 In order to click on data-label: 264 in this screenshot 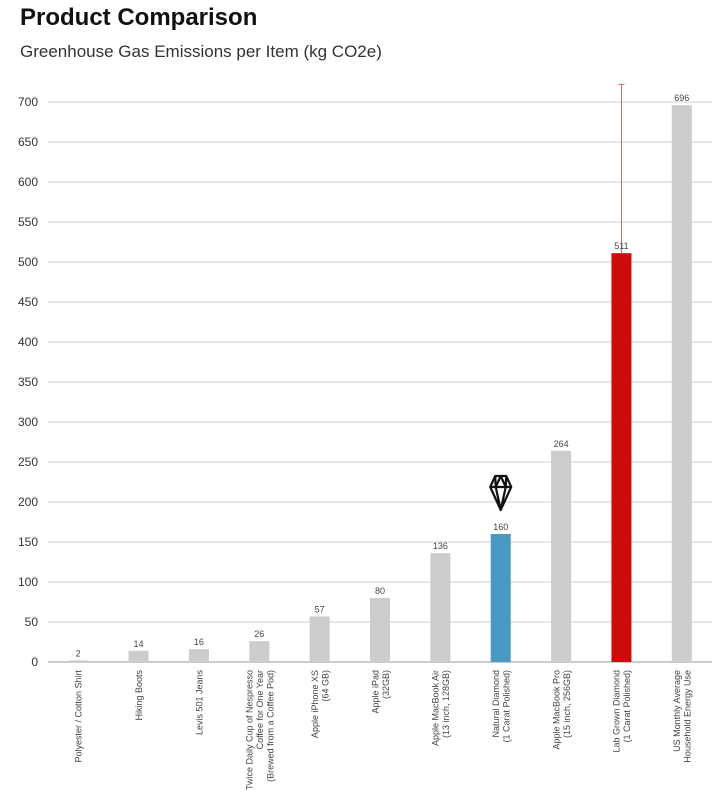, I will do `click(561, 444)`.